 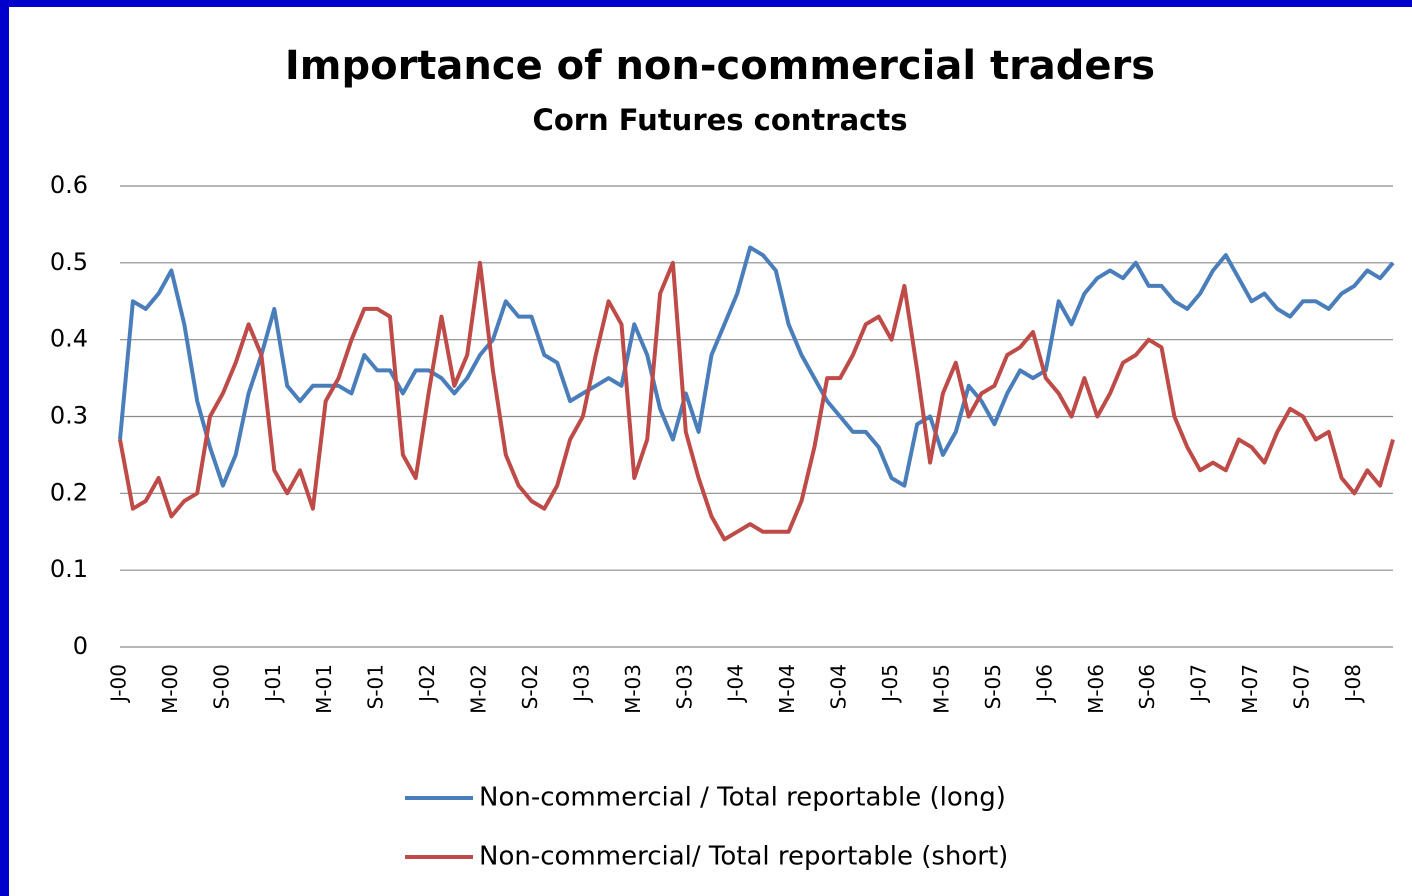 What do you see at coordinates (1096, 689) in the screenshot?
I see `x-tick-label: M-06` at bounding box center [1096, 689].